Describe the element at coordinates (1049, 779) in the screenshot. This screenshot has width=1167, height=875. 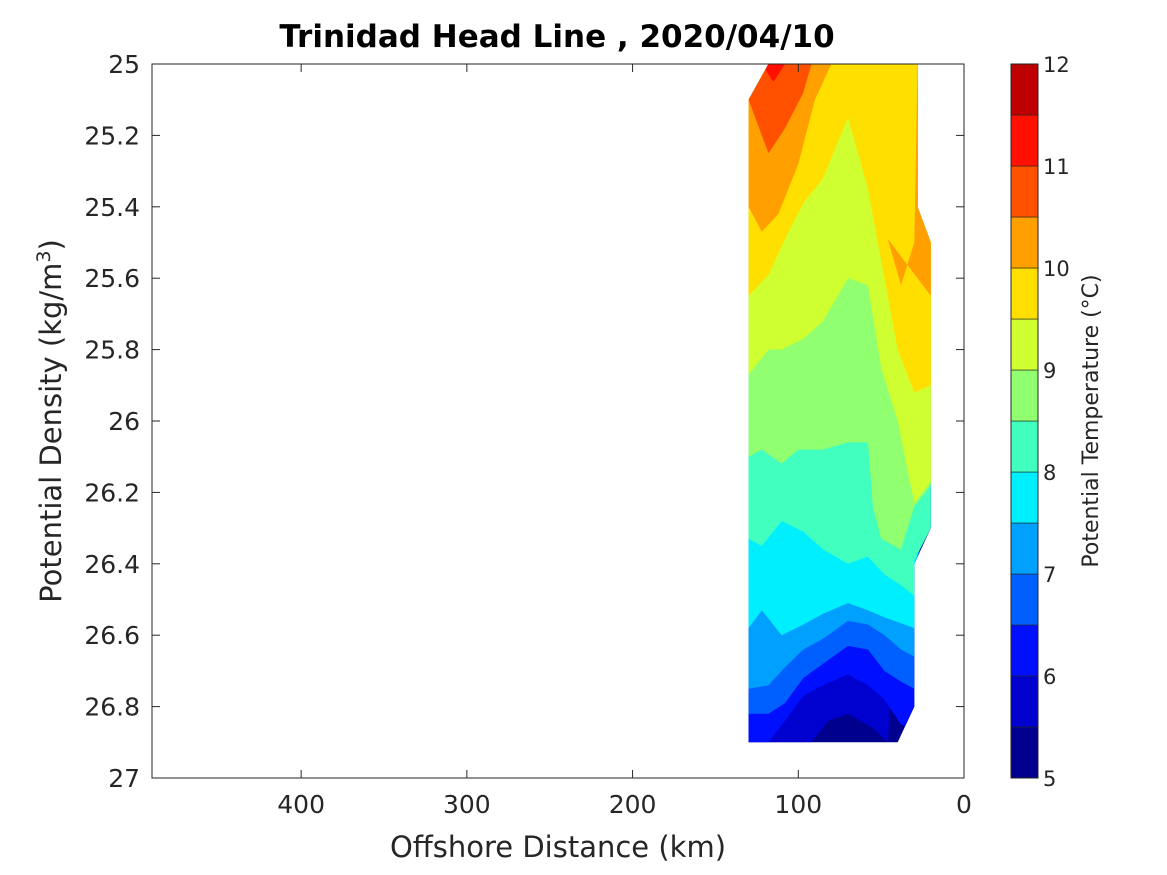
I see `colorbar-tick-label: 5` at that location.